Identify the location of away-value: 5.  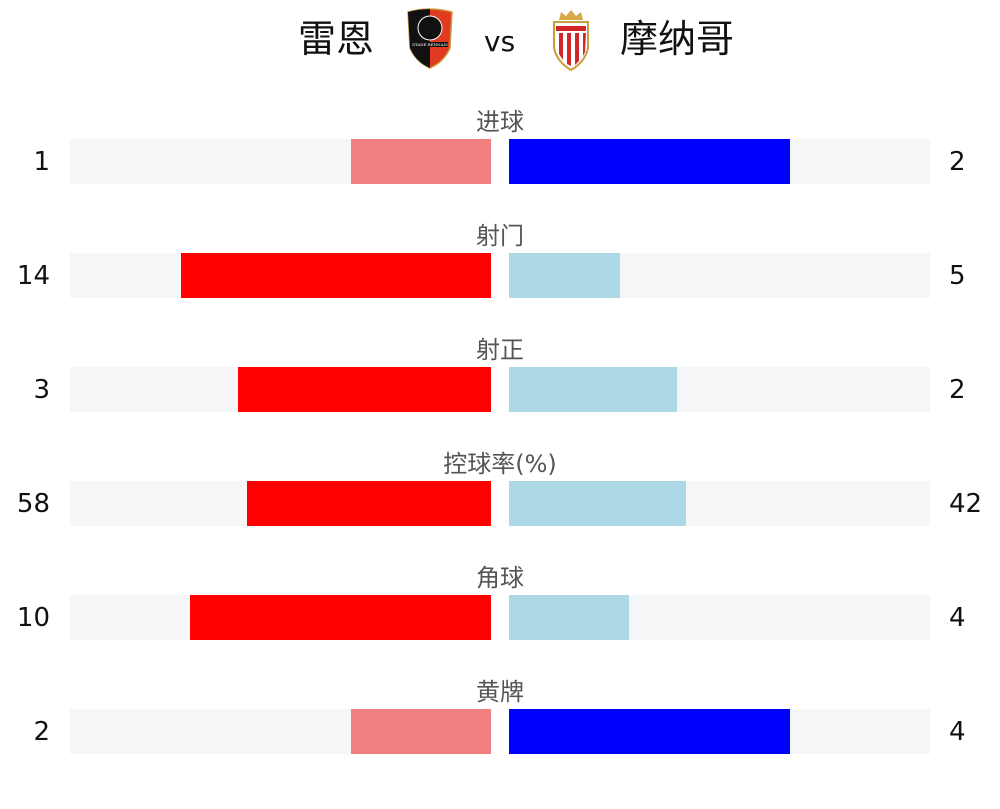
(957, 276).